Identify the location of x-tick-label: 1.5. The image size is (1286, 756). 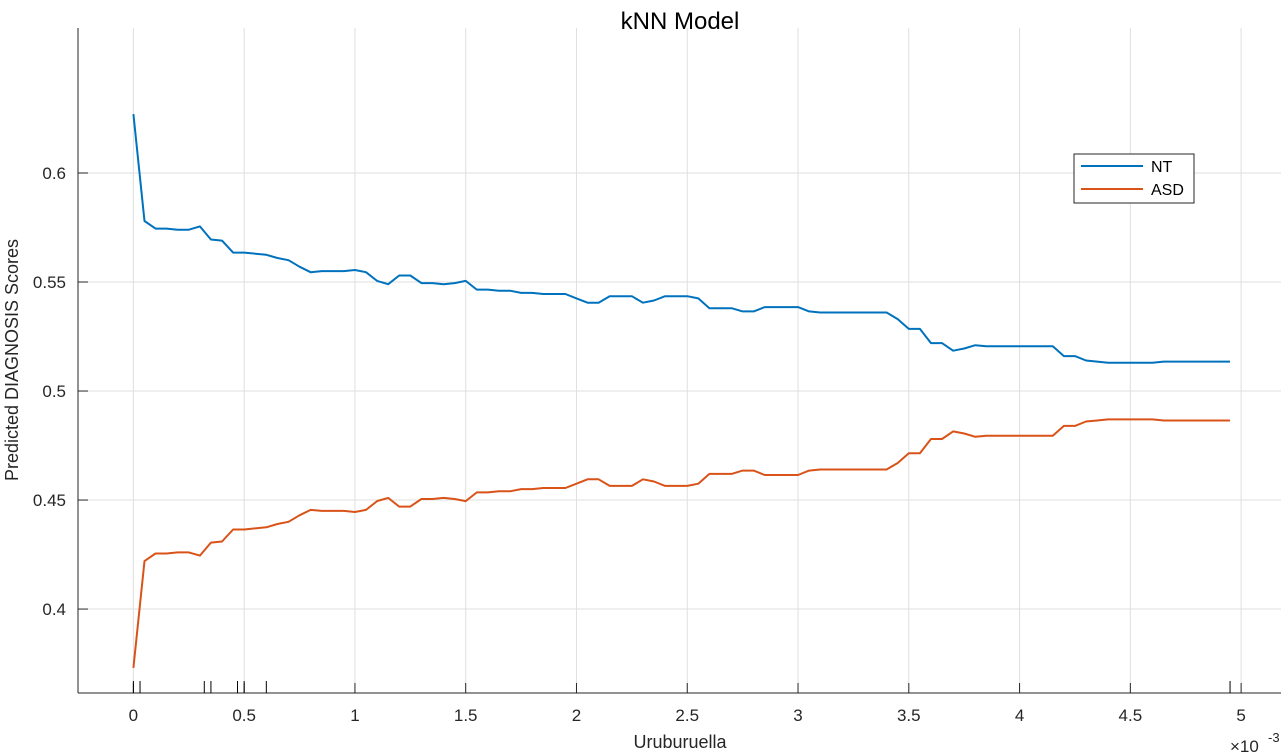
(466, 715).